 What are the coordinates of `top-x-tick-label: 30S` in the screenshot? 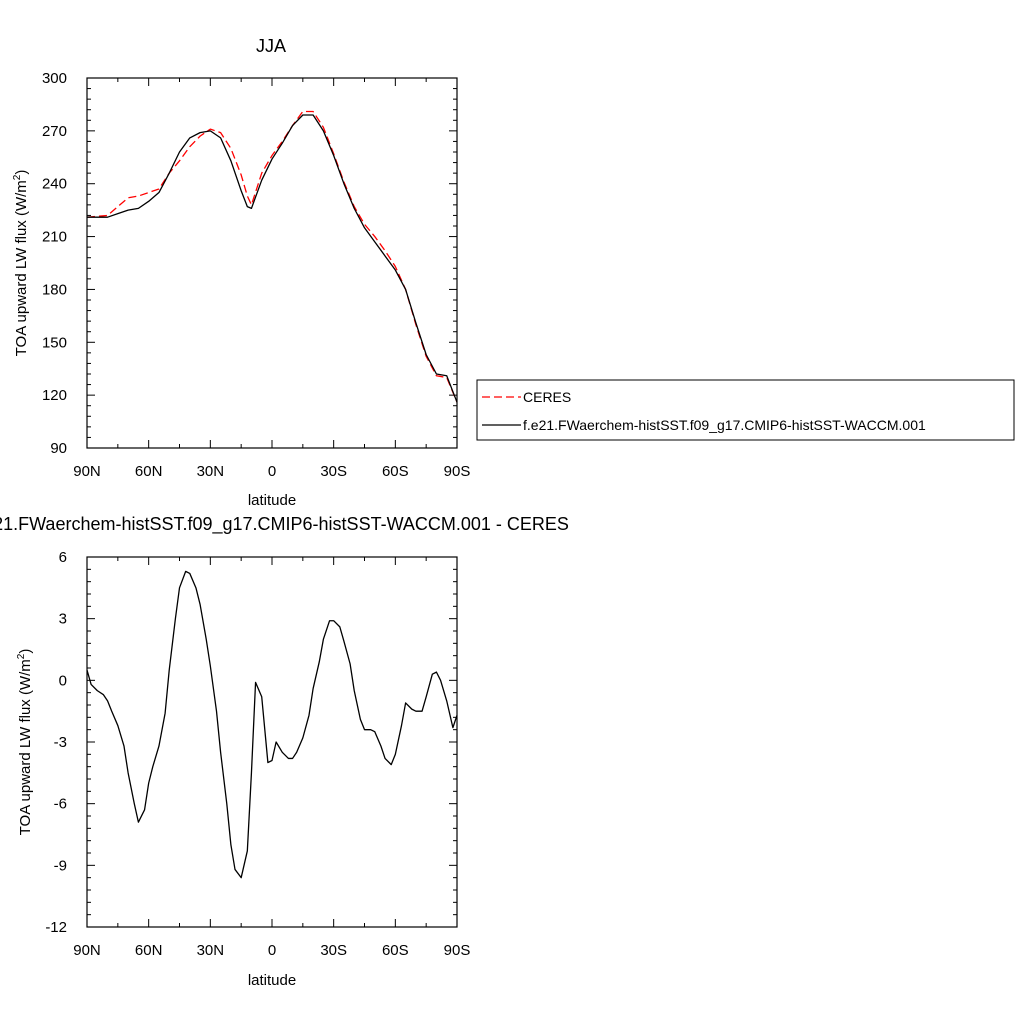 It's located at (333, 471).